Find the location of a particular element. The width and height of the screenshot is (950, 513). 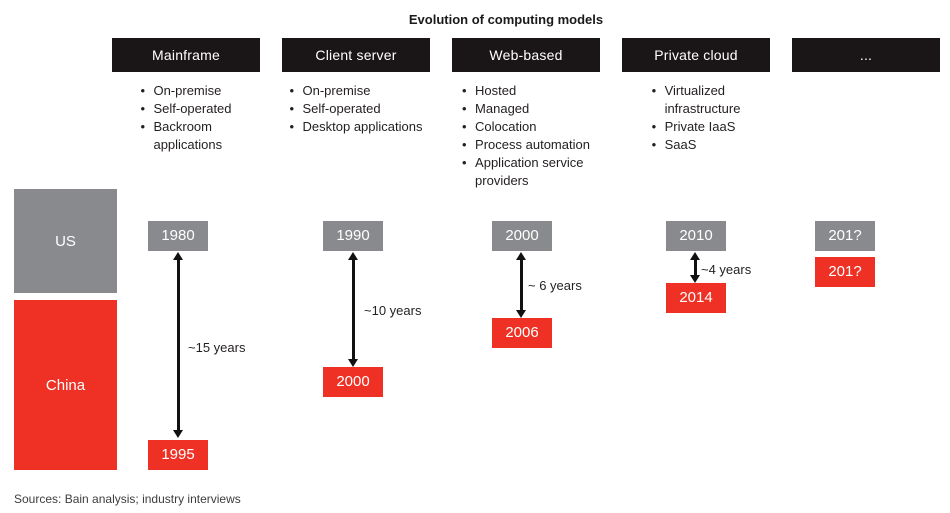

us-row-label: US is located at coordinates (65, 241).